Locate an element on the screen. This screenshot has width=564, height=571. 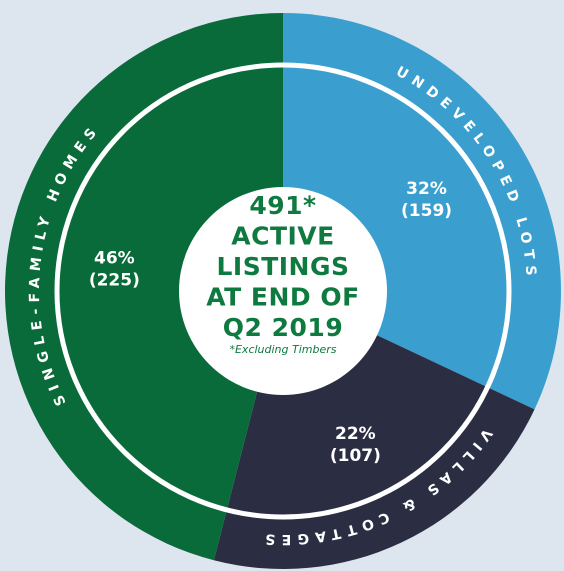
center-title: 491* is located at coordinates (282, 205).